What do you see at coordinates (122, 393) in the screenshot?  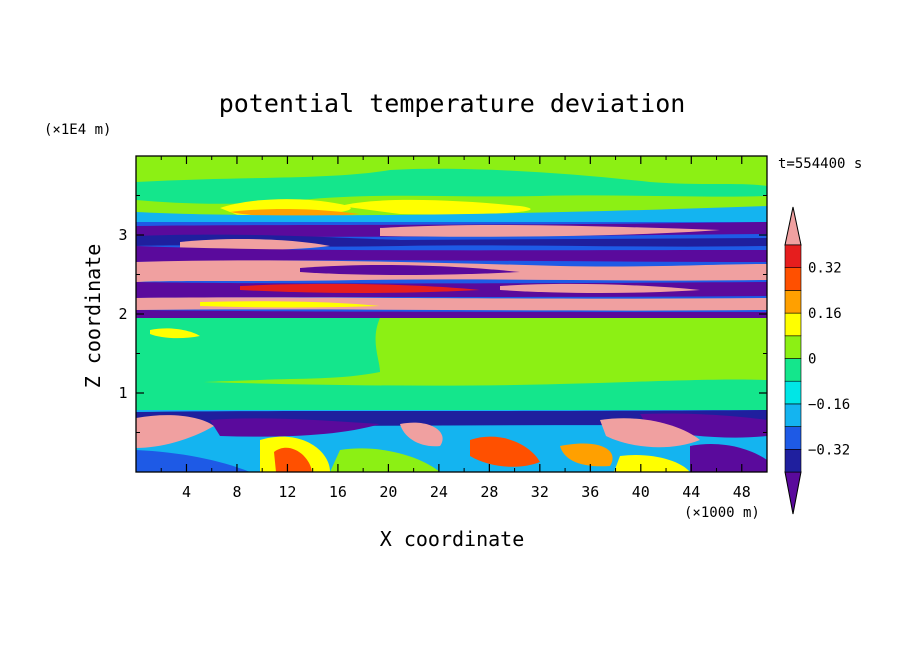 I see `y-tick-label: 1` at bounding box center [122, 393].